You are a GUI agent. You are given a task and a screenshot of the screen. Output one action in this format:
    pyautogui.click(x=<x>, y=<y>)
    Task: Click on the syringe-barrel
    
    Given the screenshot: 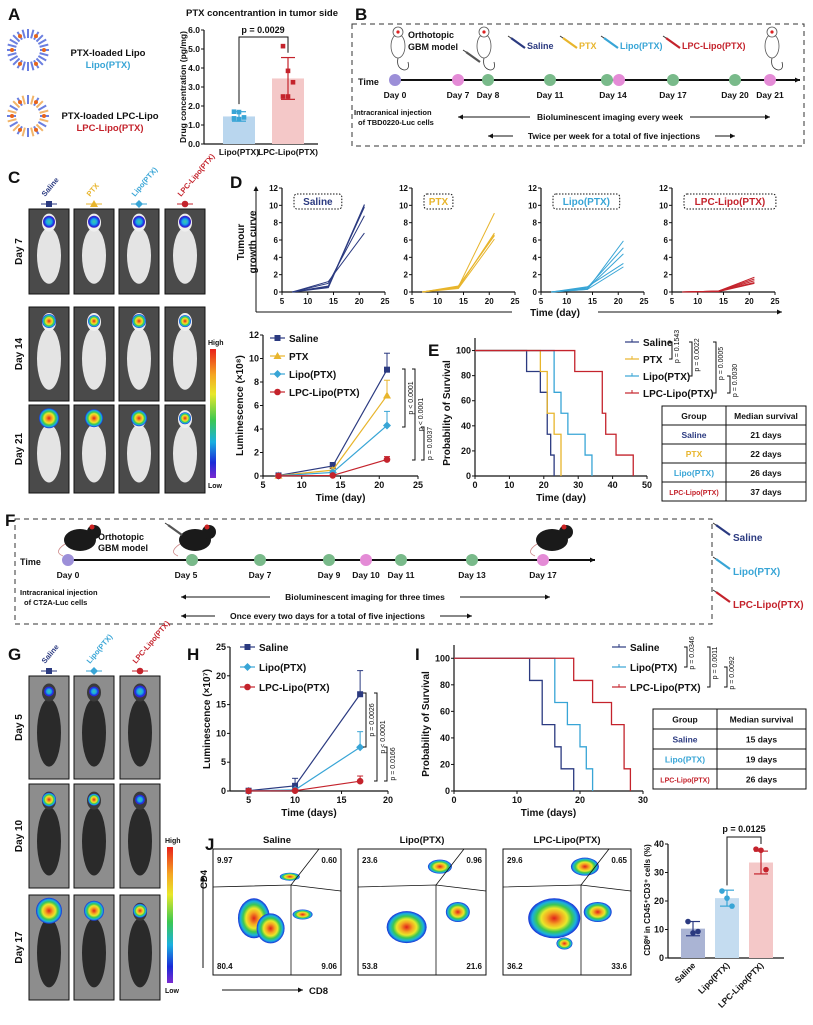 What is the action you would take?
    pyautogui.click(x=723, y=530)
    